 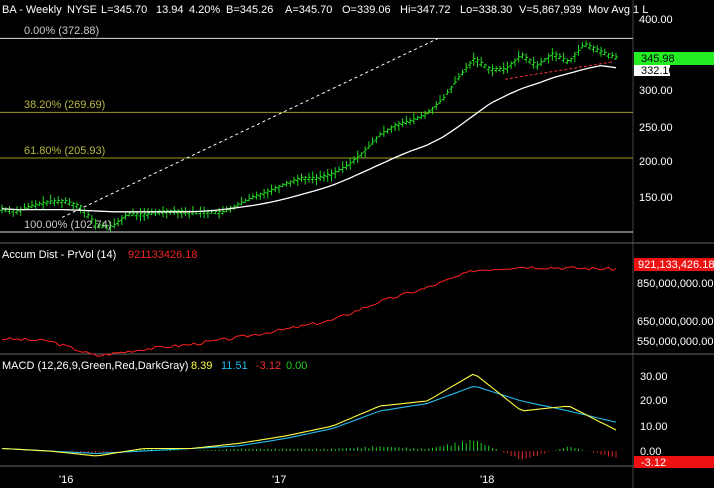 I want to click on fib-label-382: 38.20% (269.69), so click(x=64, y=105).